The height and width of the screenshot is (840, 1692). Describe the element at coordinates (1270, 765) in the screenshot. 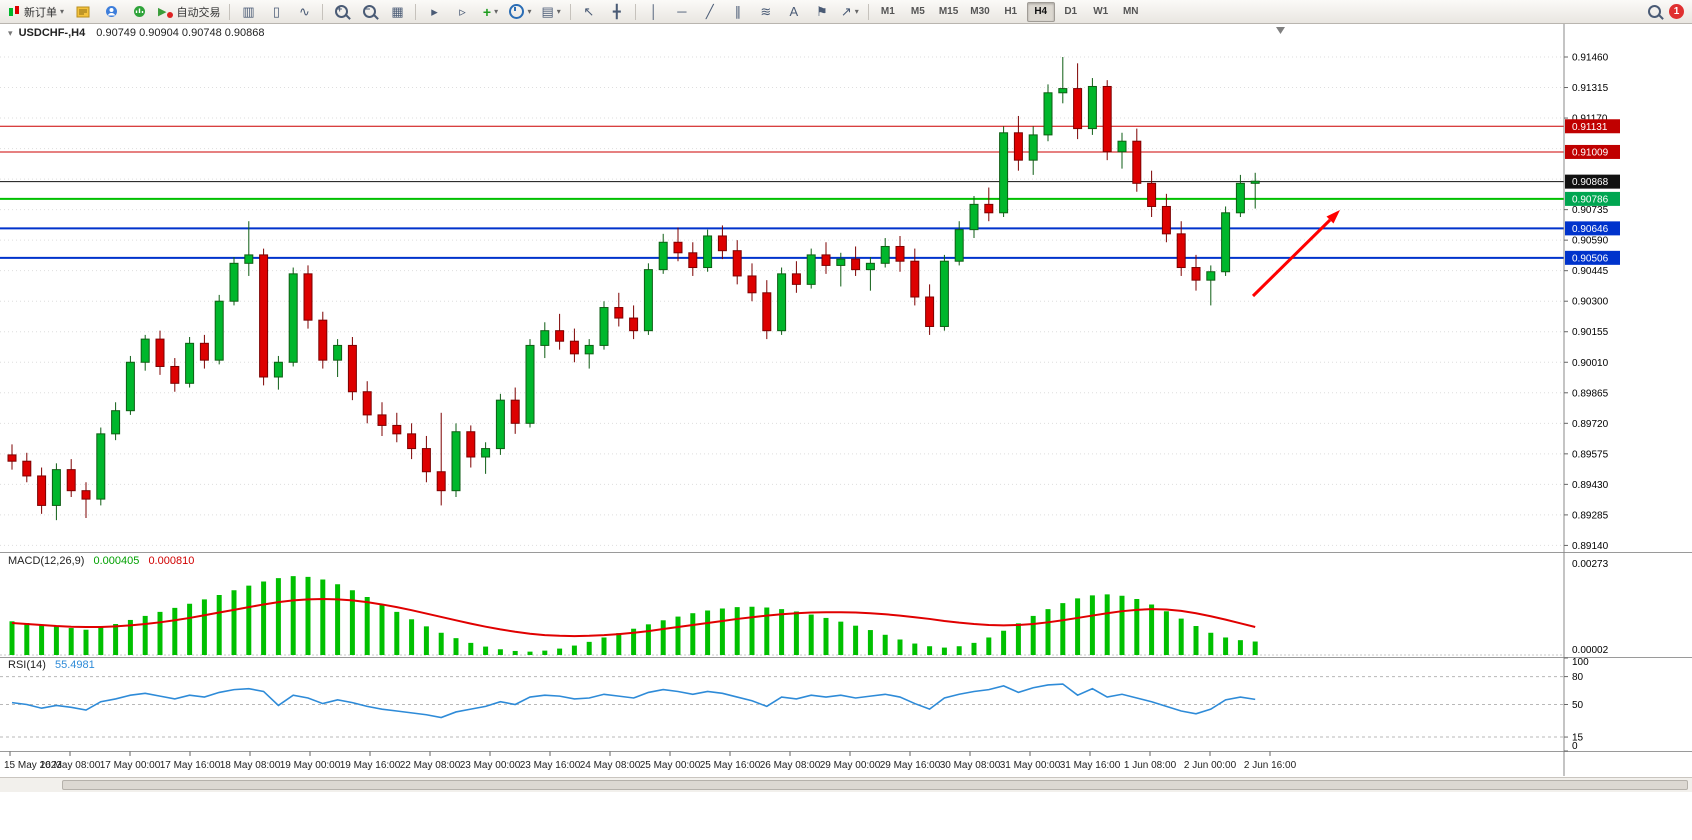

I see `svg-text: 2 Jun 16:00` at that location.